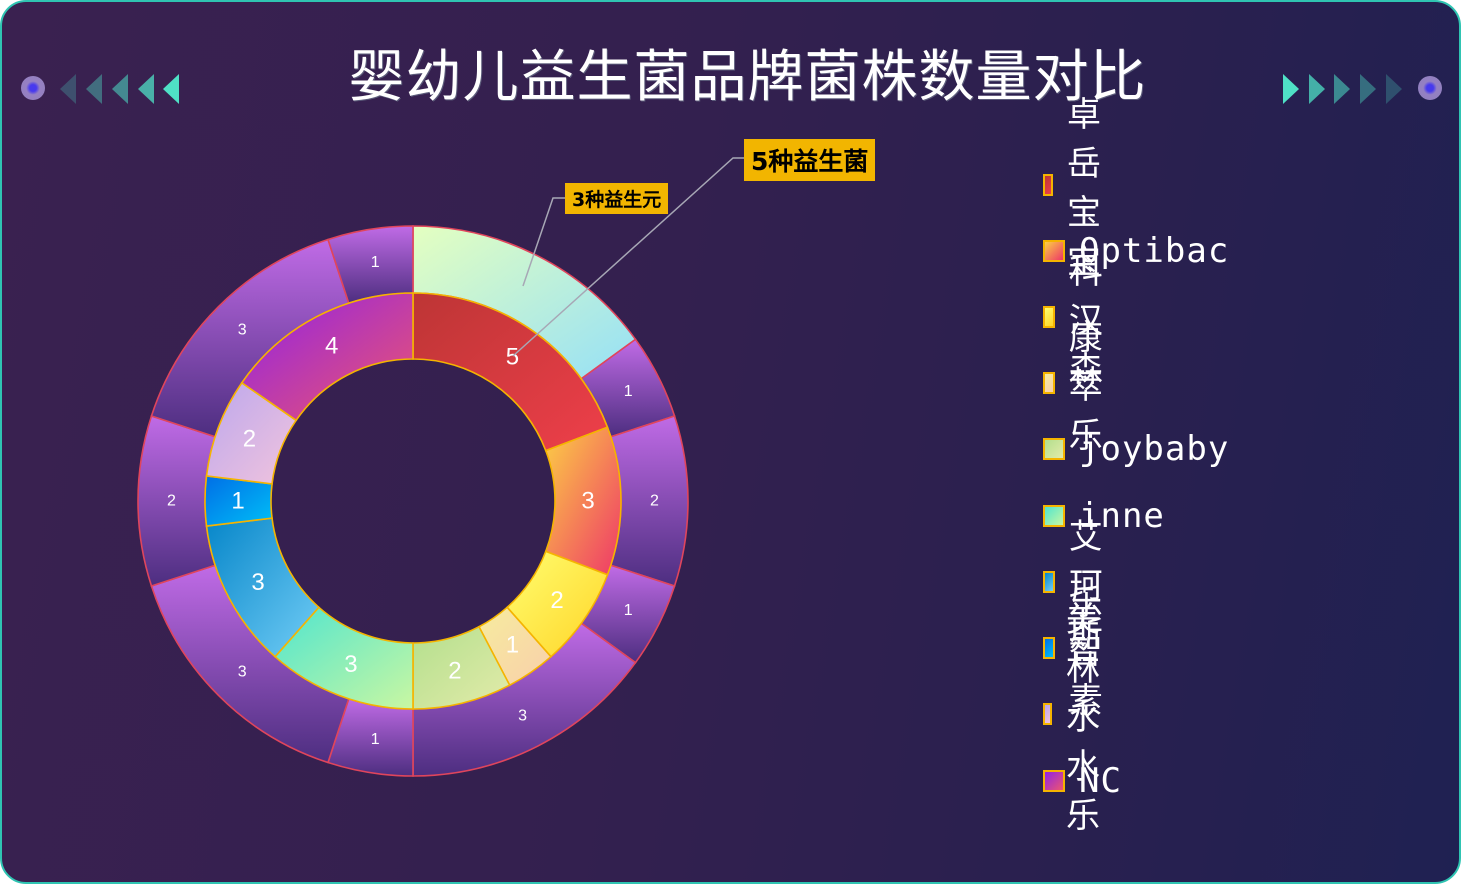  Describe the element at coordinates (33, 88) in the screenshot. I see `left-dot-icon` at that location.